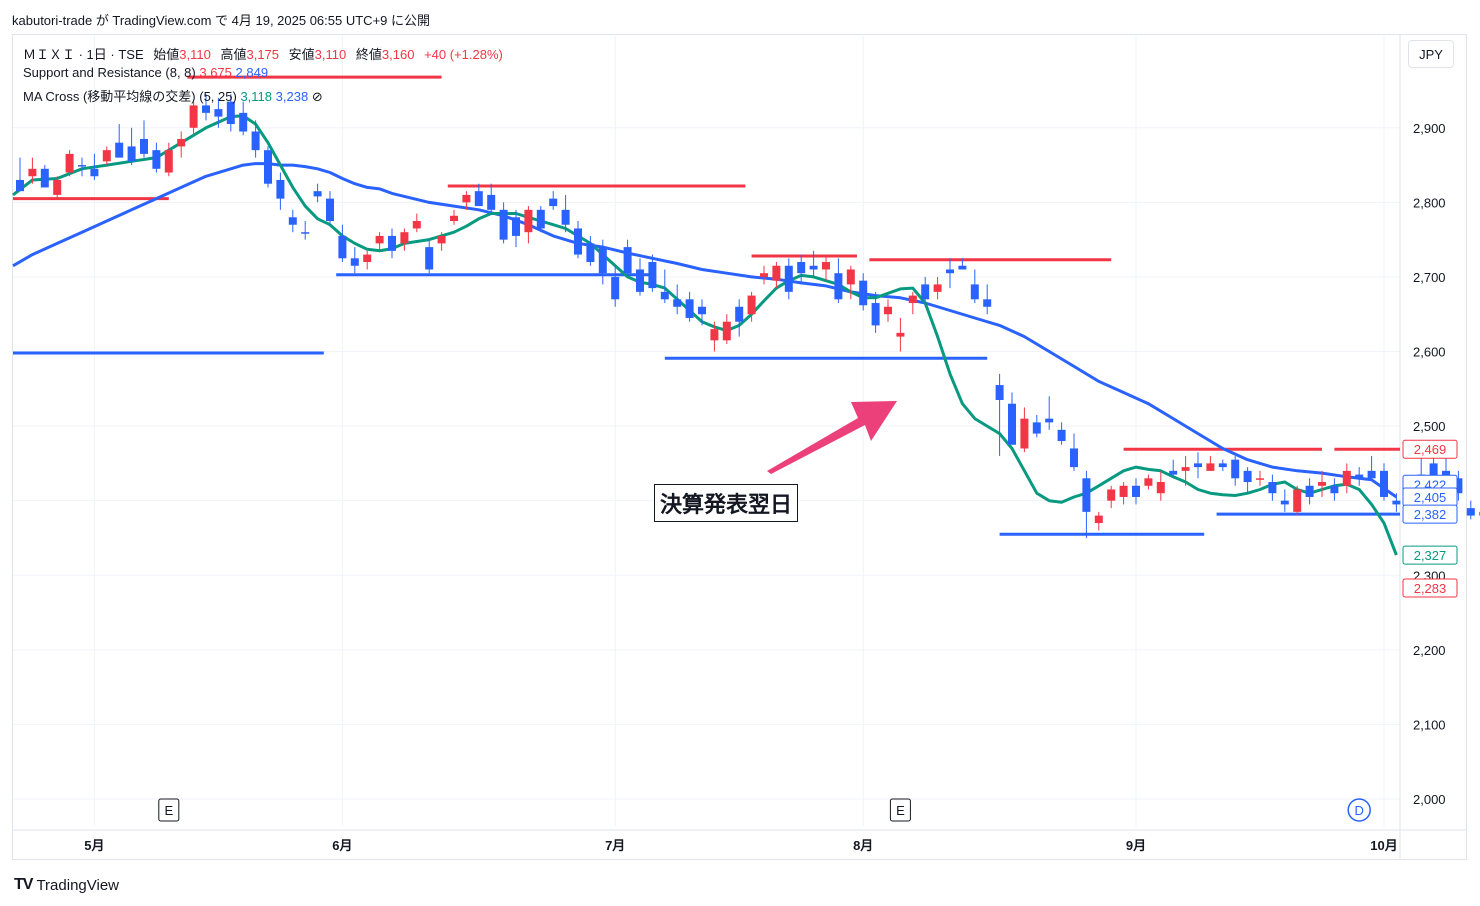 This screenshot has width=1480, height=906. Describe the element at coordinates (292, 96) in the screenshot. I see `ma-slow-value: 3,238` at that location.